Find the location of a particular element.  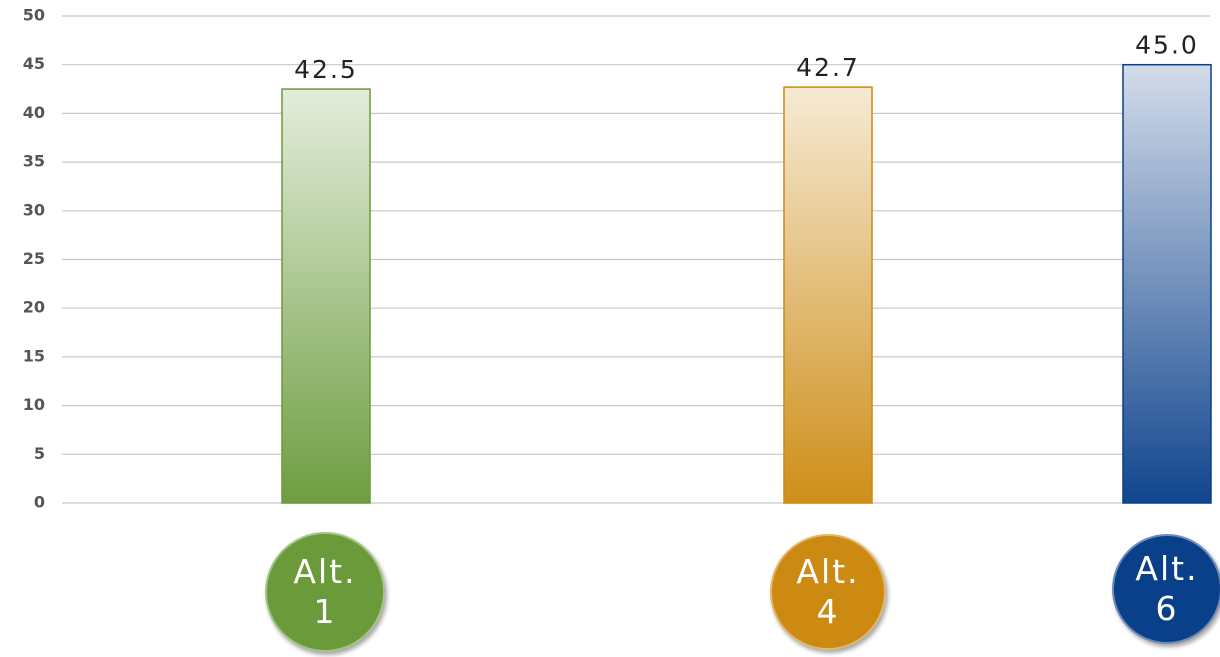

y-tick-label: 20 is located at coordinates (34, 307).